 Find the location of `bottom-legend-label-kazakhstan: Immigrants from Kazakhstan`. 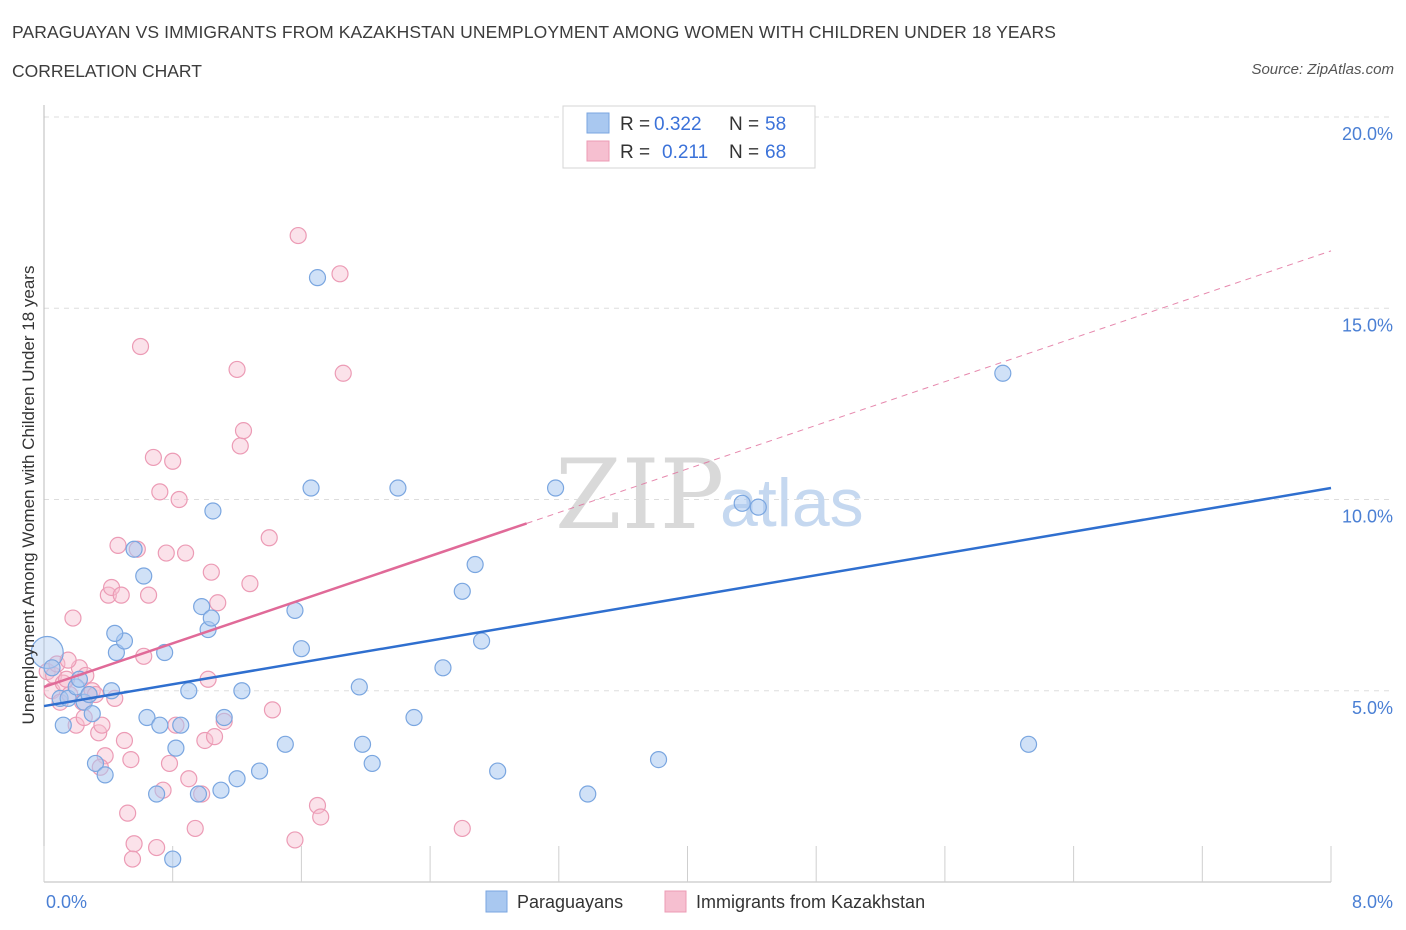

bottom-legend-label-kazakhstan: Immigrants from Kazakhstan is located at coordinates (810, 902).